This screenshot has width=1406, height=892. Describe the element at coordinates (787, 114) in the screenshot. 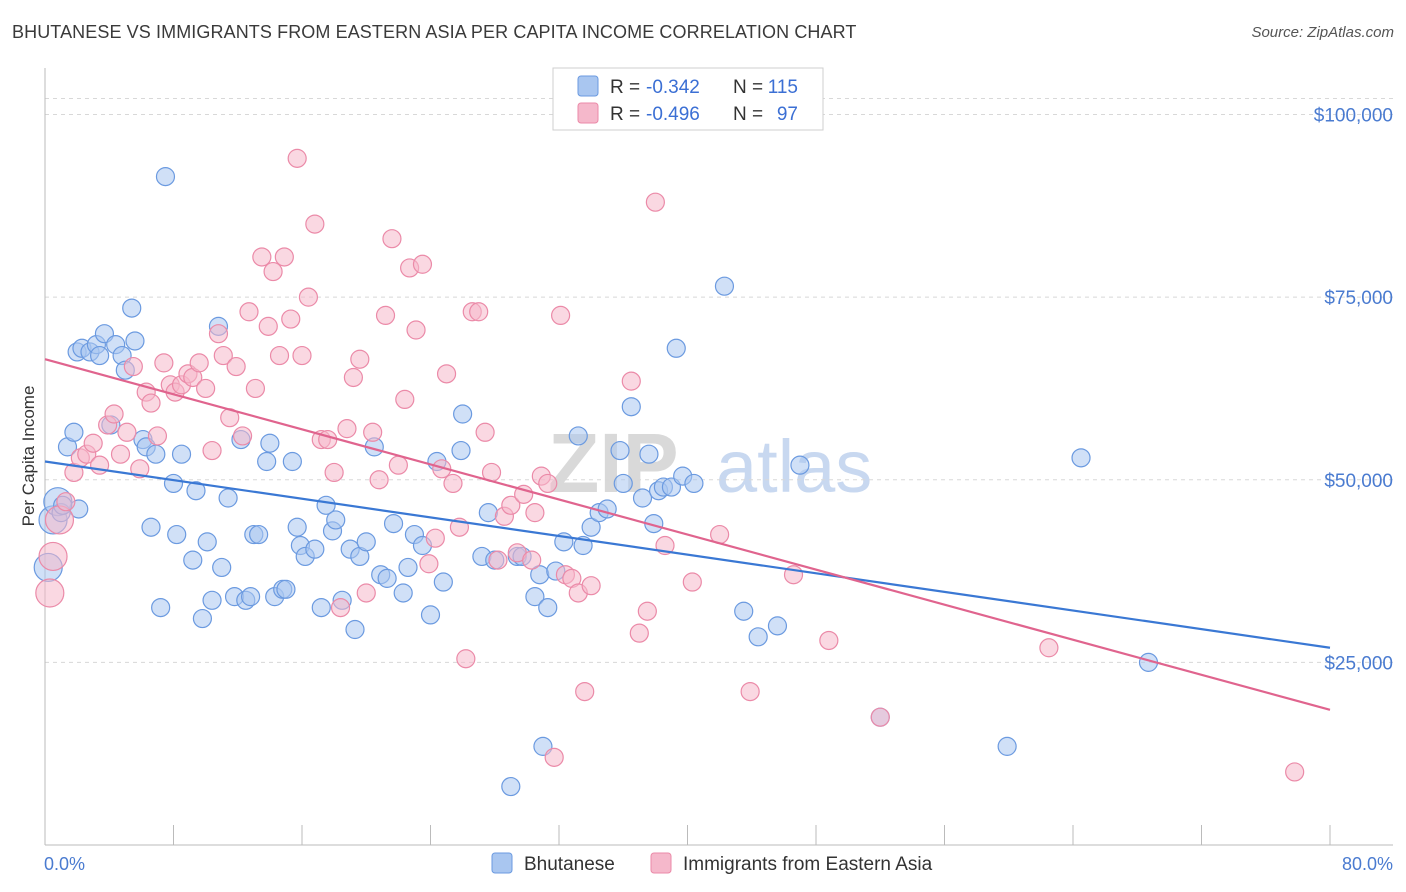

I see `legend-n-value-2: 97` at that location.